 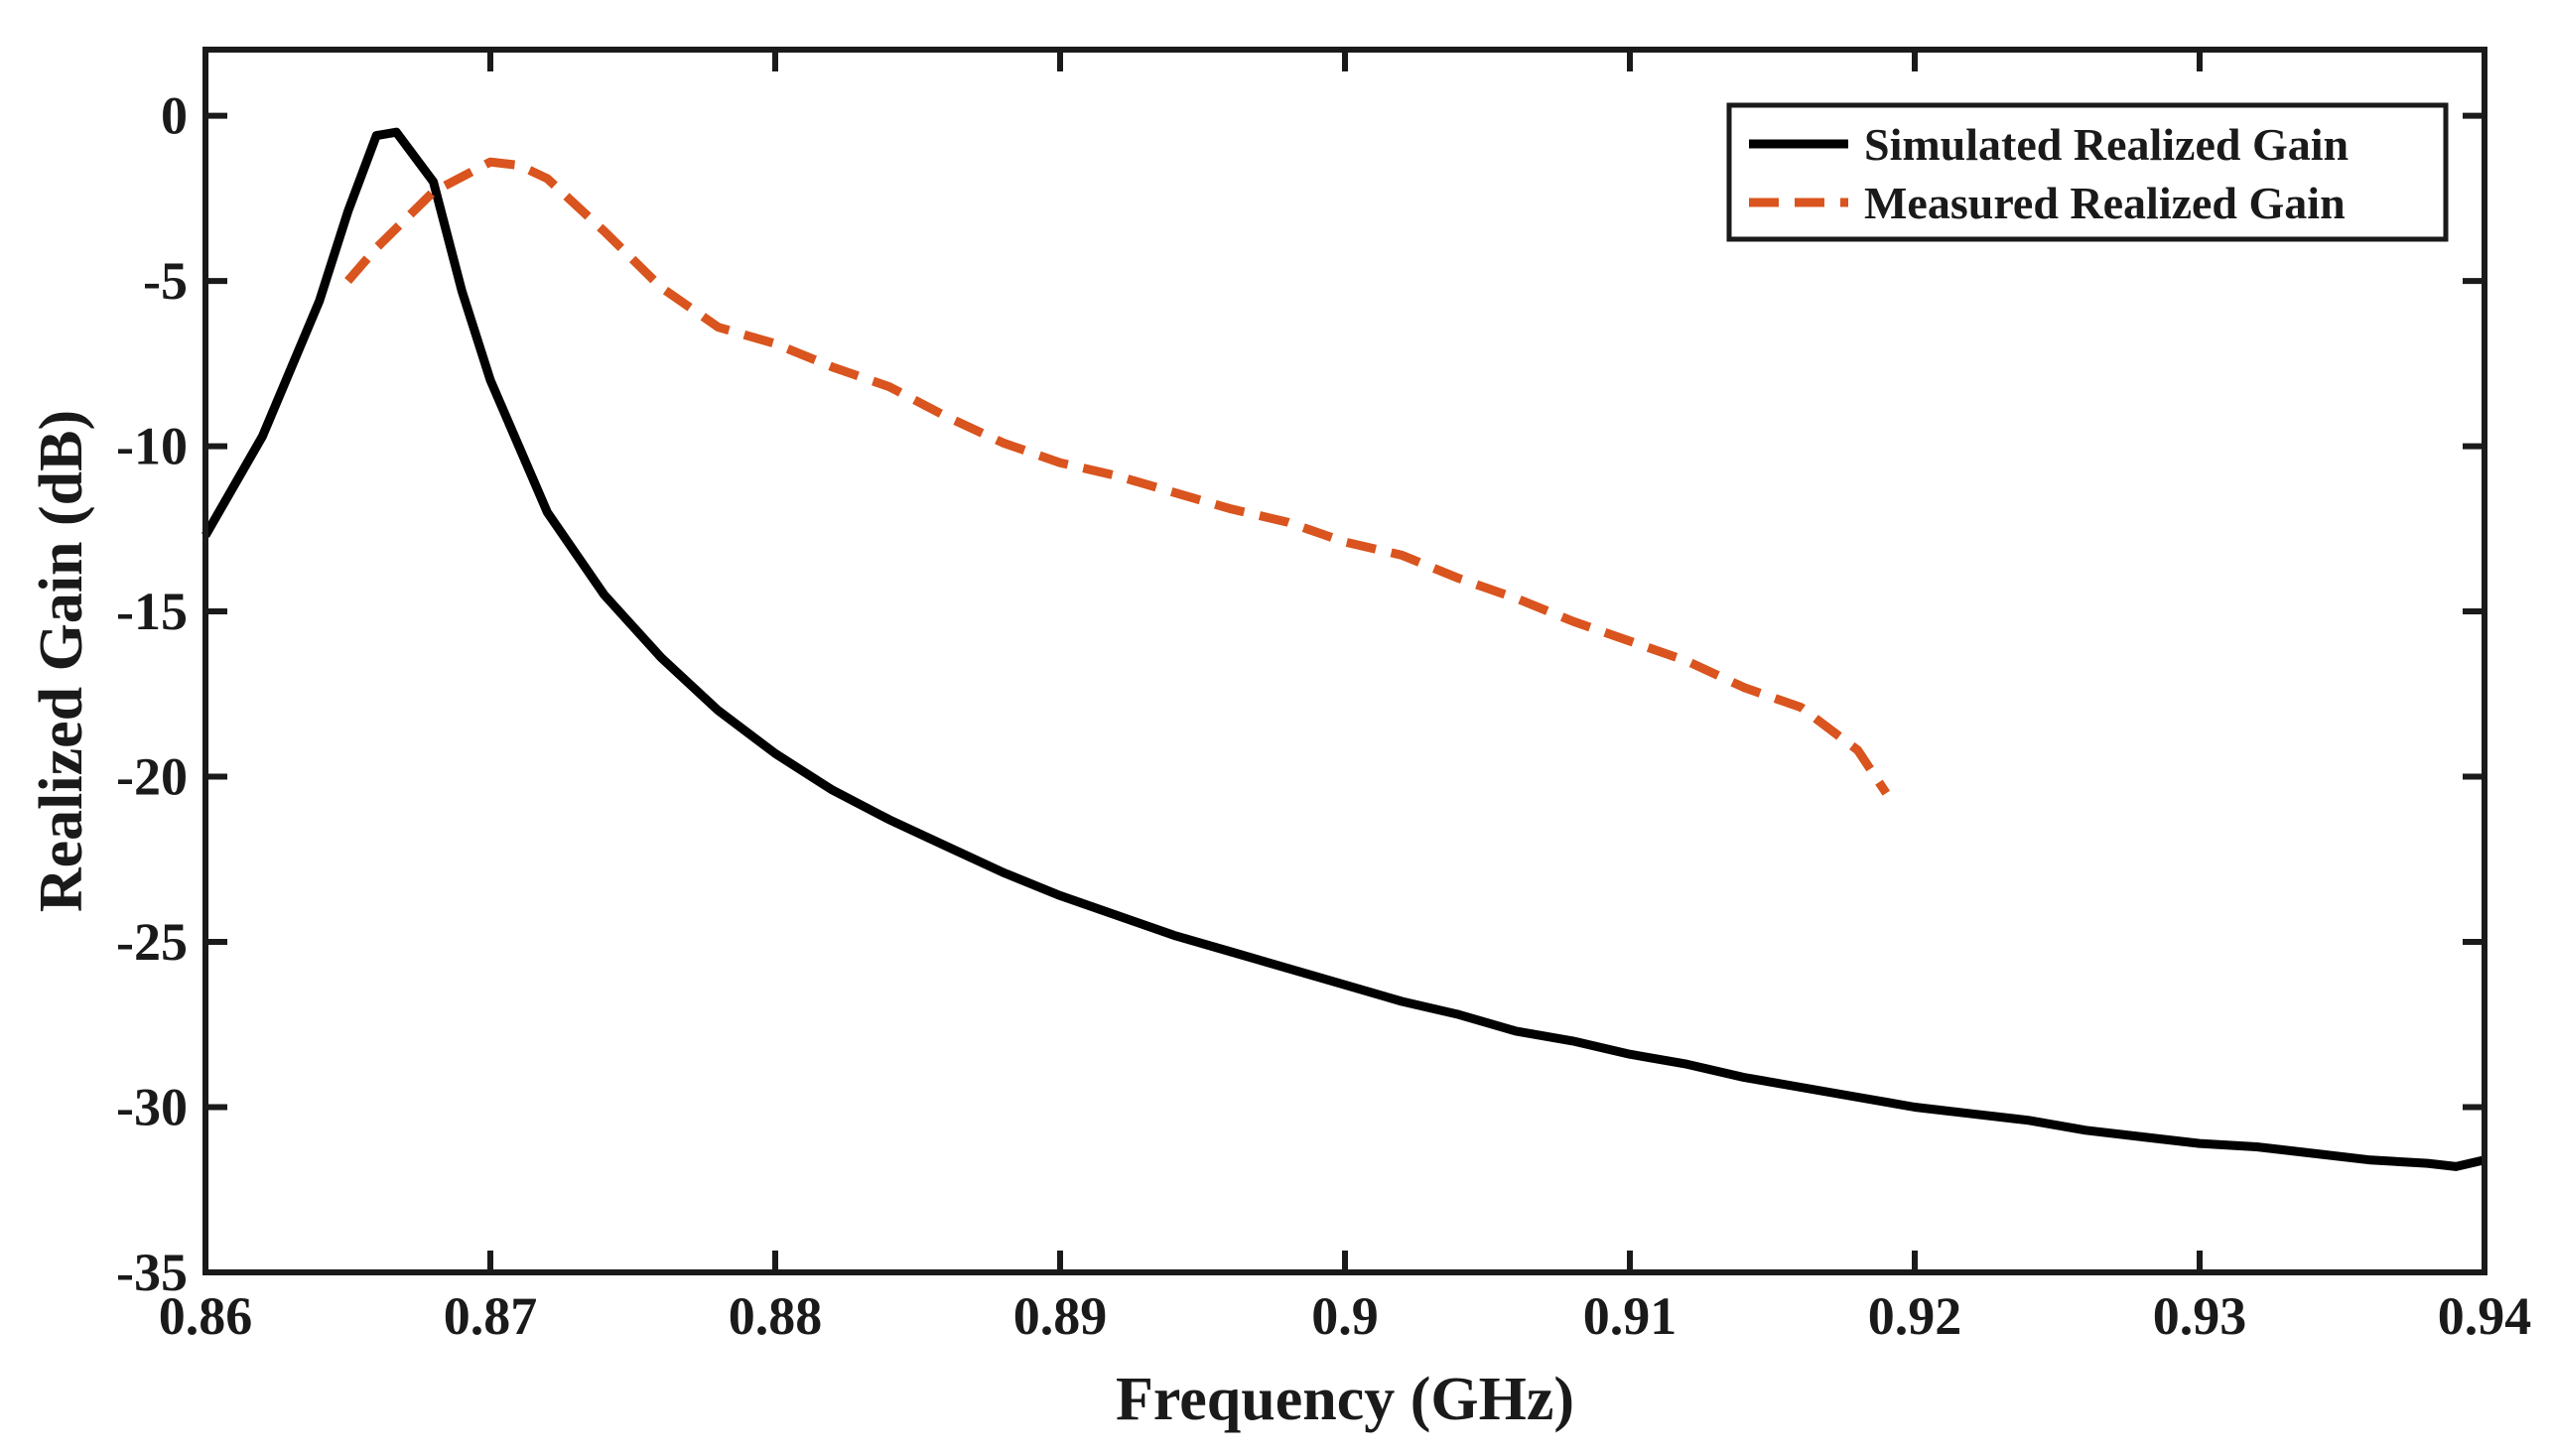 What do you see at coordinates (1915, 1316) in the screenshot?
I see `x-tick-label: 0.92` at bounding box center [1915, 1316].